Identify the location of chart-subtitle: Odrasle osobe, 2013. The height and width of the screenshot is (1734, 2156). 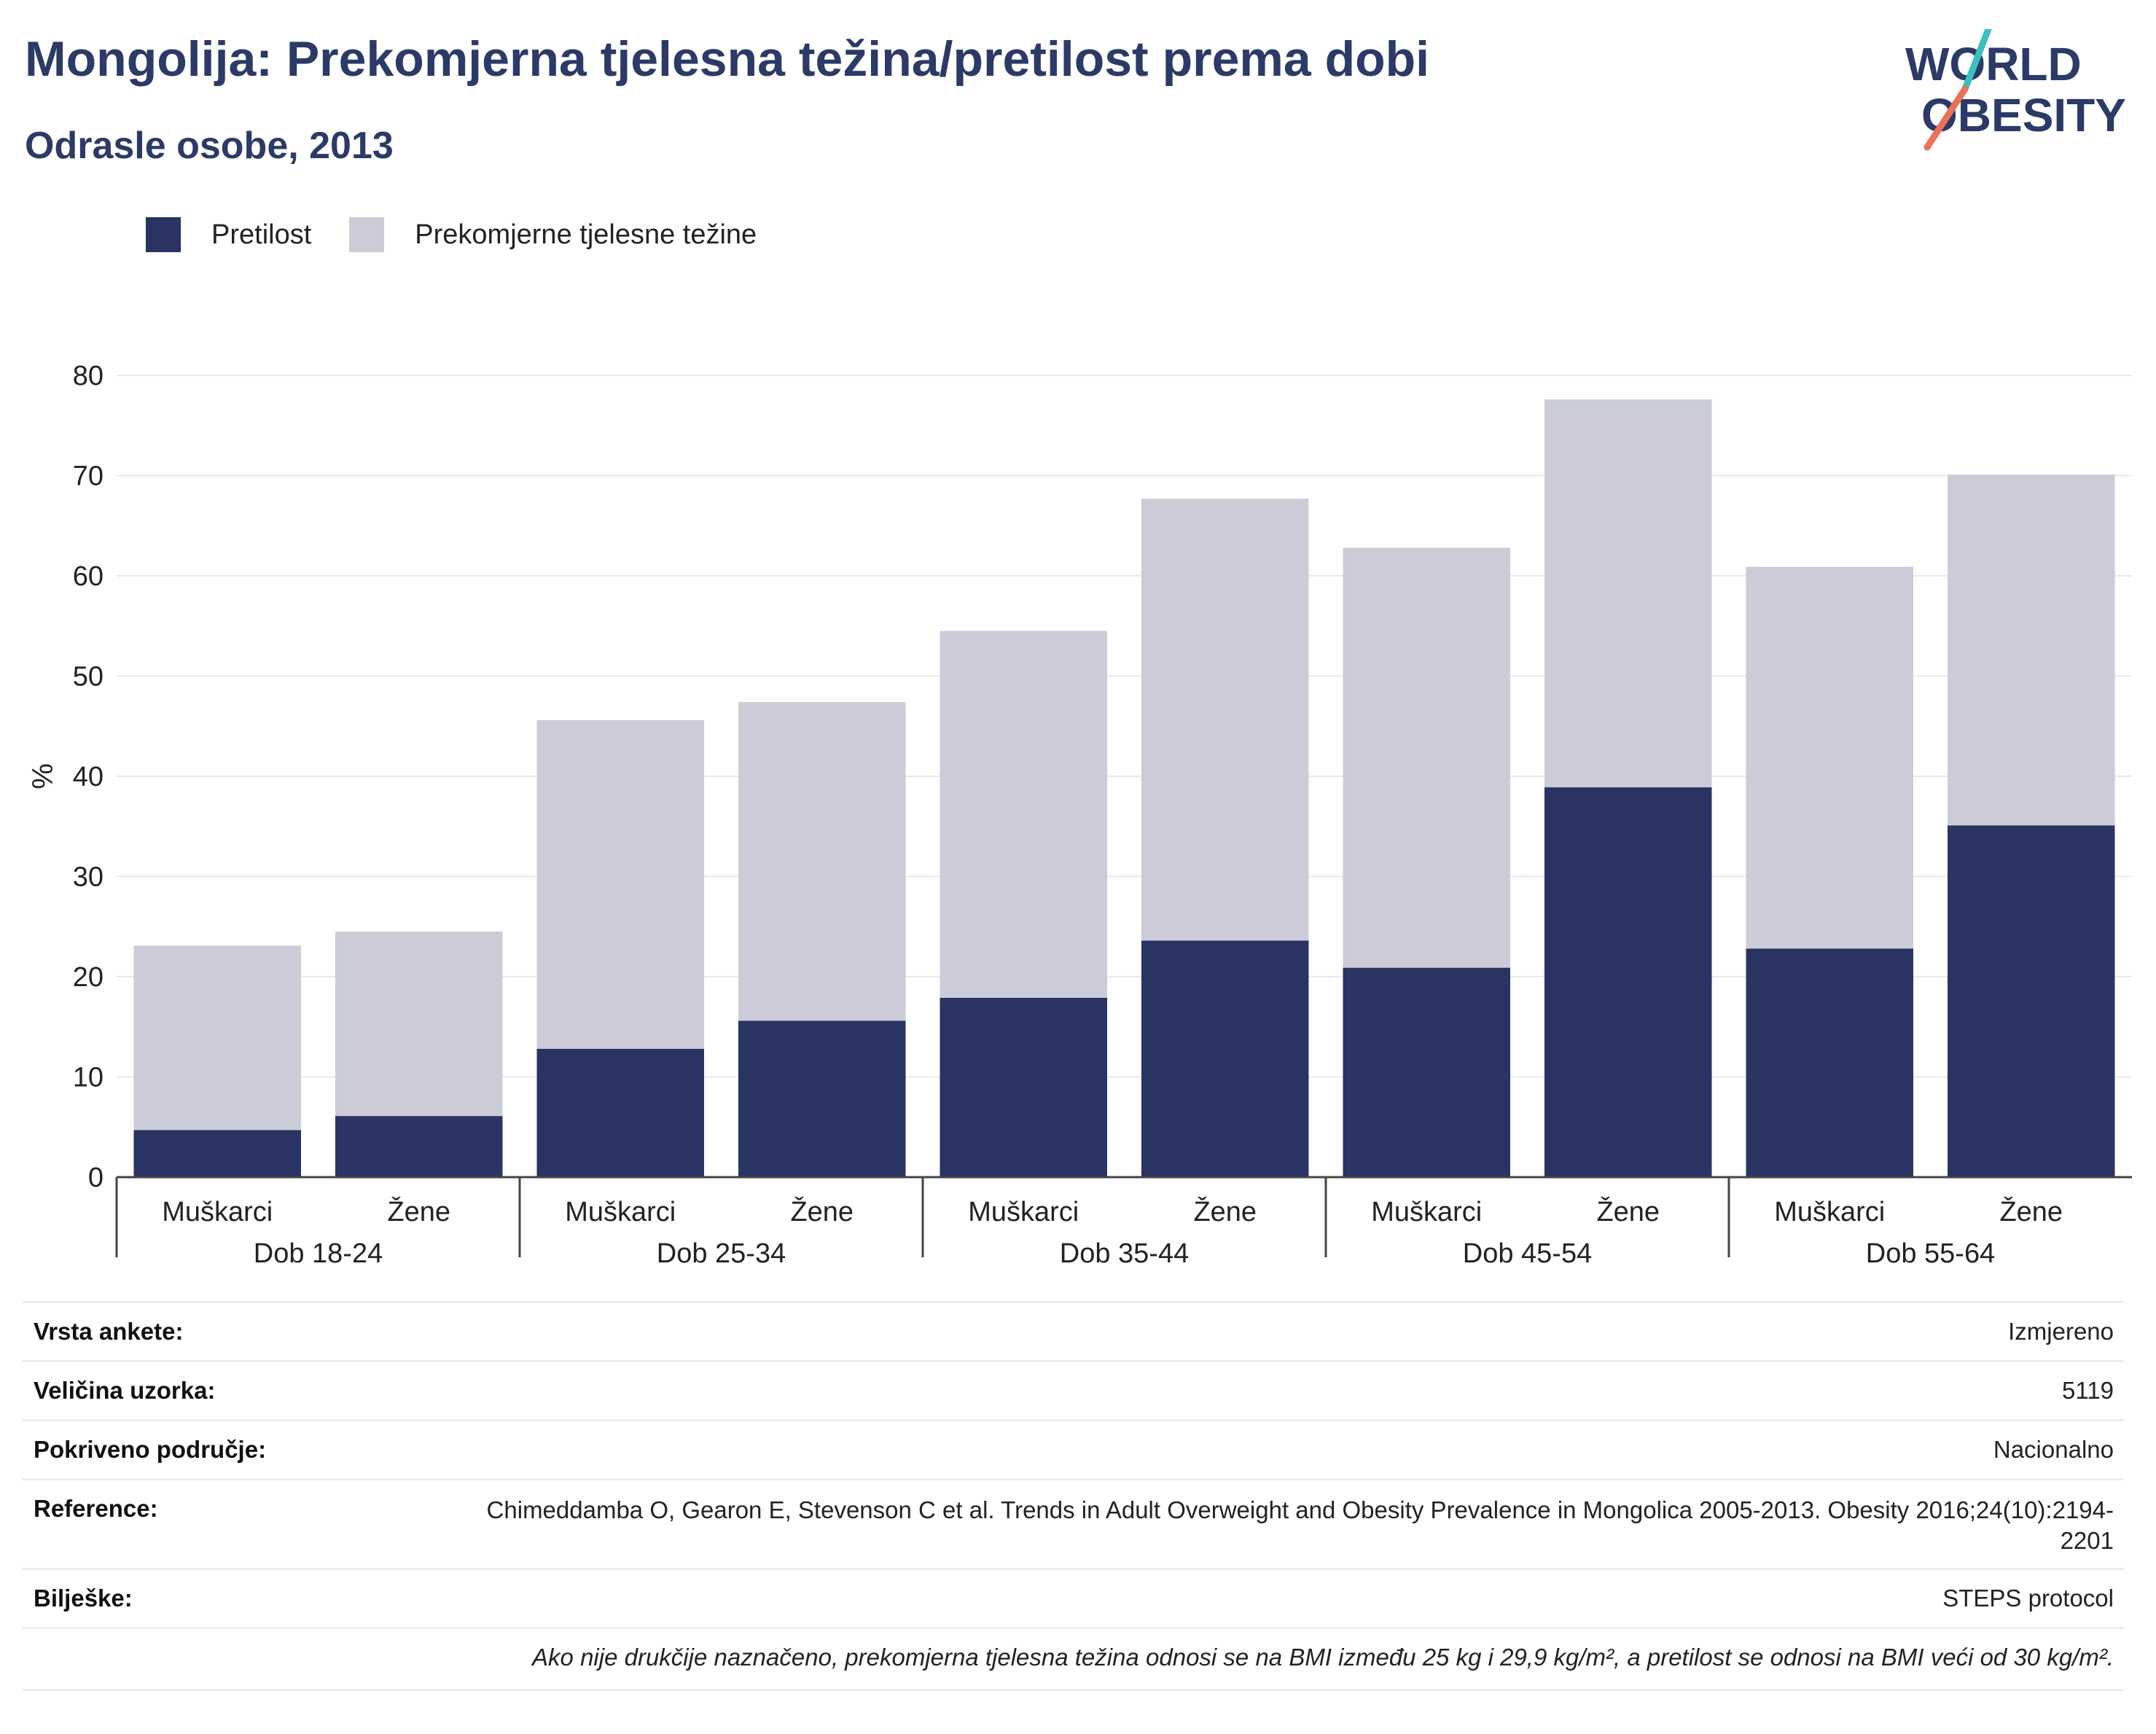
(209, 146).